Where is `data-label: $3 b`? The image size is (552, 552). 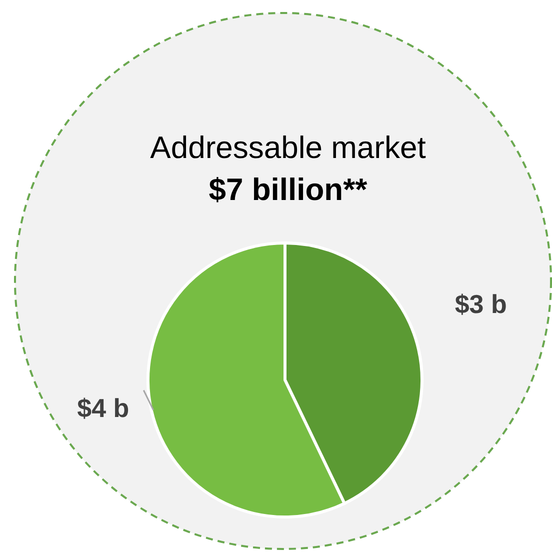 data-label: $3 b is located at coordinates (480, 303).